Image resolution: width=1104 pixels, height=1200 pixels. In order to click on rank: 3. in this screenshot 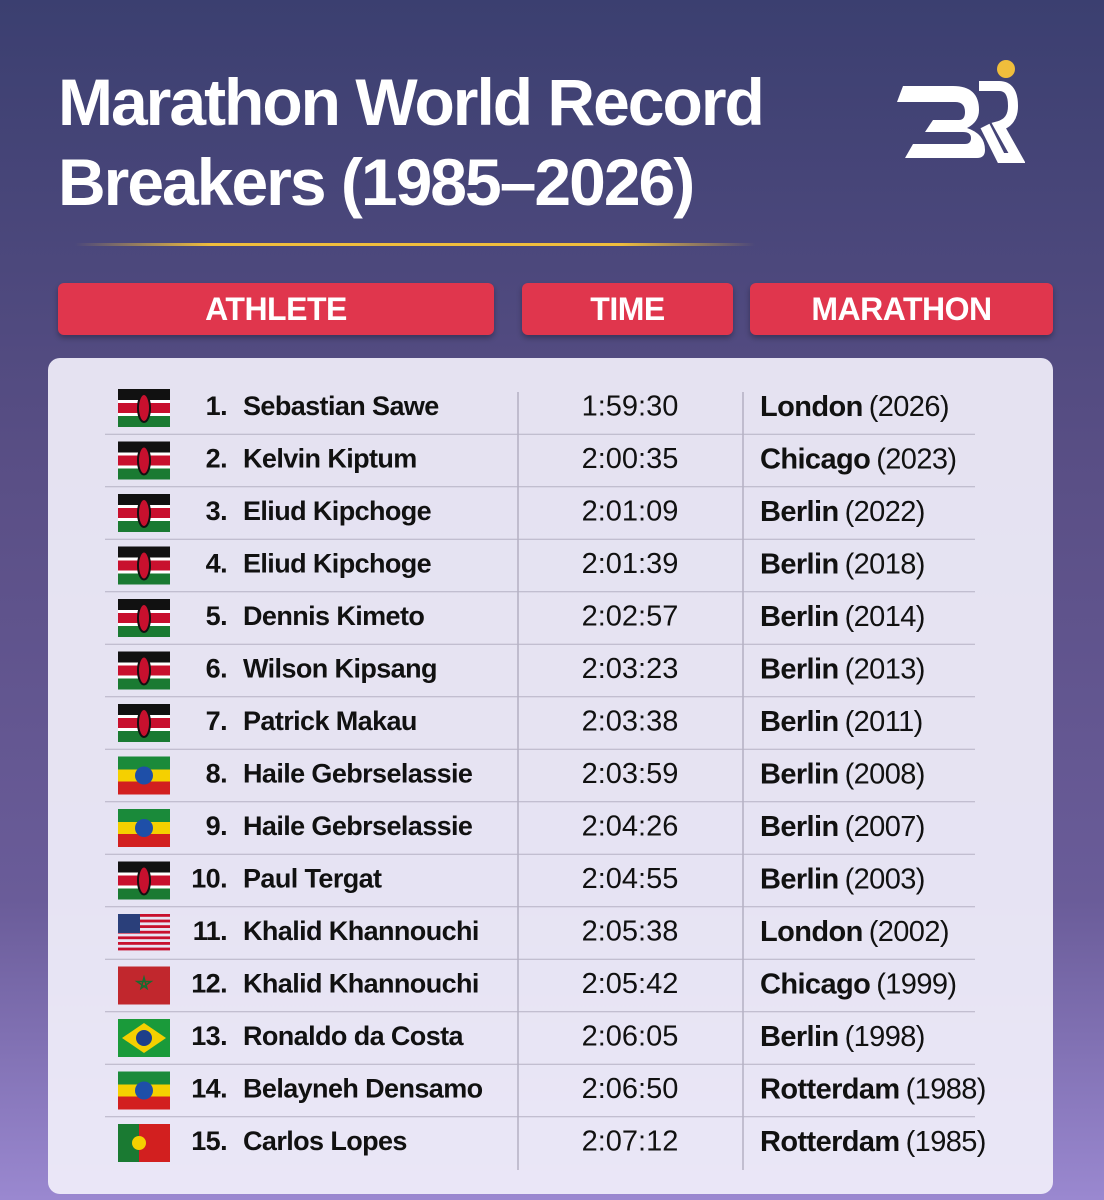, I will do `click(216, 511)`.